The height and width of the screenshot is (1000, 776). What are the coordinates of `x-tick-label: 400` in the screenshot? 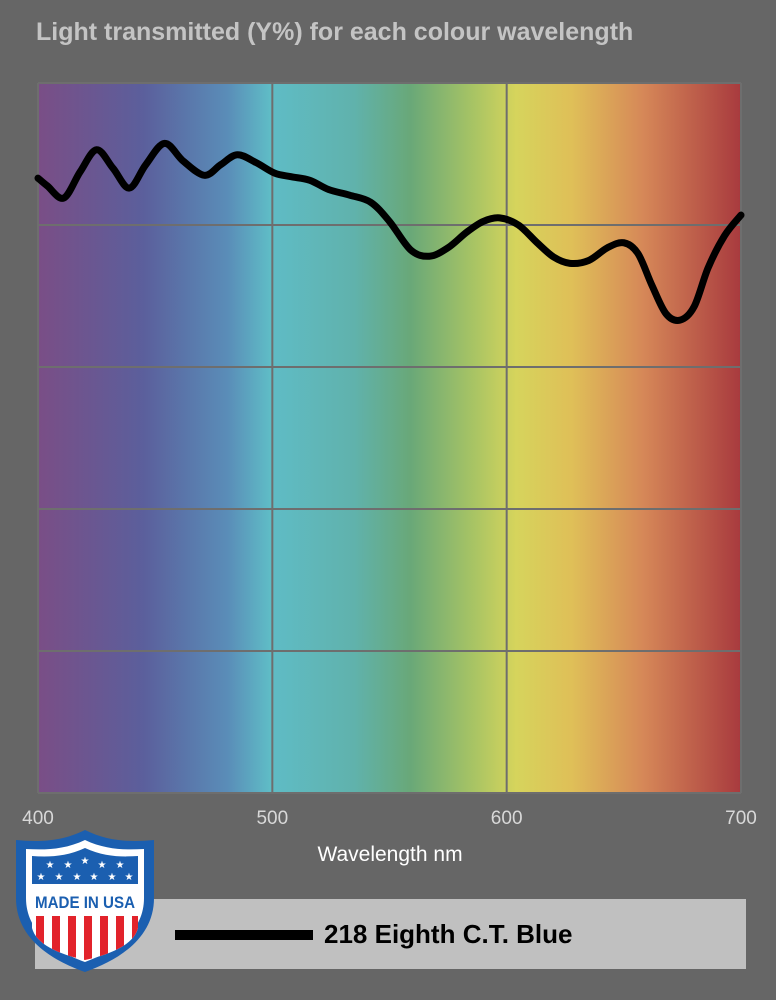 It's located at (38, 818).